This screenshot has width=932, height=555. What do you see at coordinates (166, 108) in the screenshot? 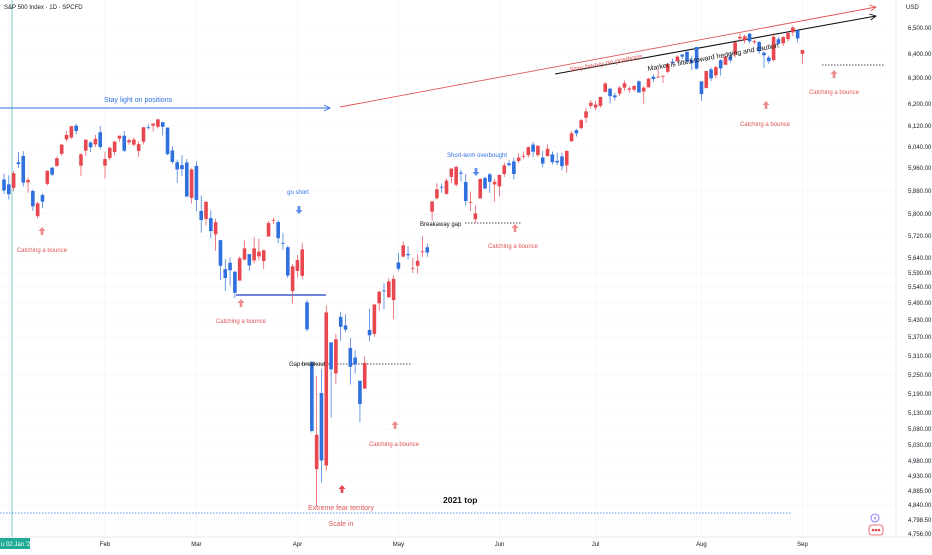
I see `stay-light-arrow` at bounding box center [166, 108].